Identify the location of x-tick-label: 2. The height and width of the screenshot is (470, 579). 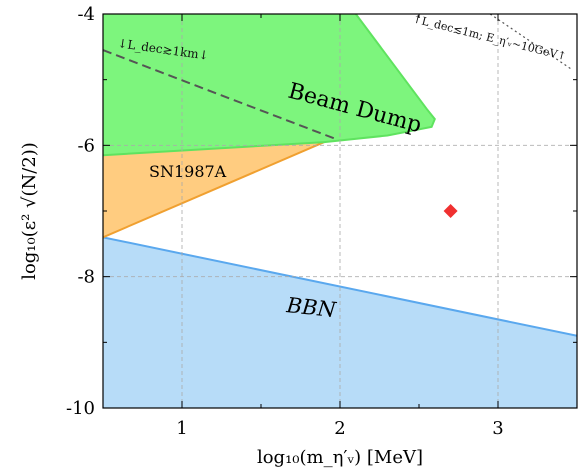
(339, 428).